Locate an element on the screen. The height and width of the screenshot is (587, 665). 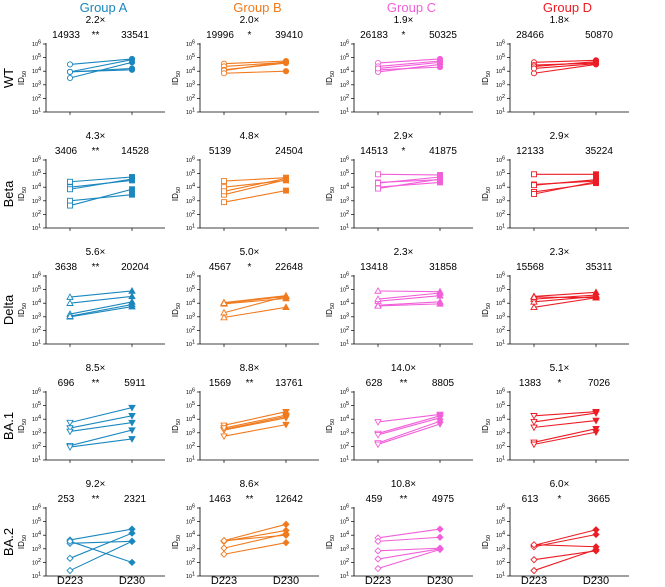
gmt-d223-label: 1463 is located at coordinates (220, 499).